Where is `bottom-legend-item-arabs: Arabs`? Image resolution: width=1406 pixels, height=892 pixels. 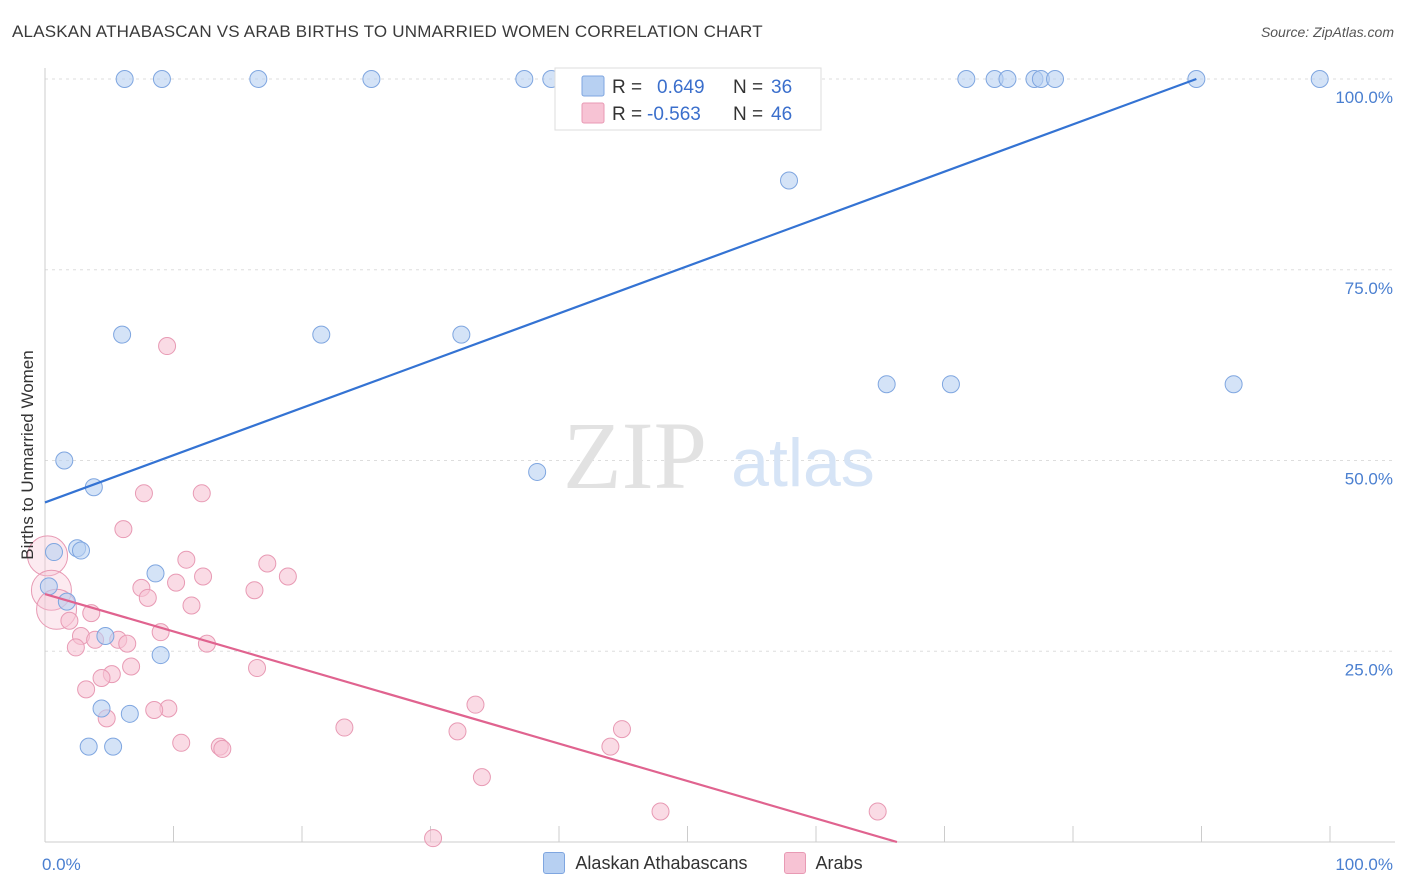 bottom-legend-item-arabs: Arabs is located at coordinates (823, 863).